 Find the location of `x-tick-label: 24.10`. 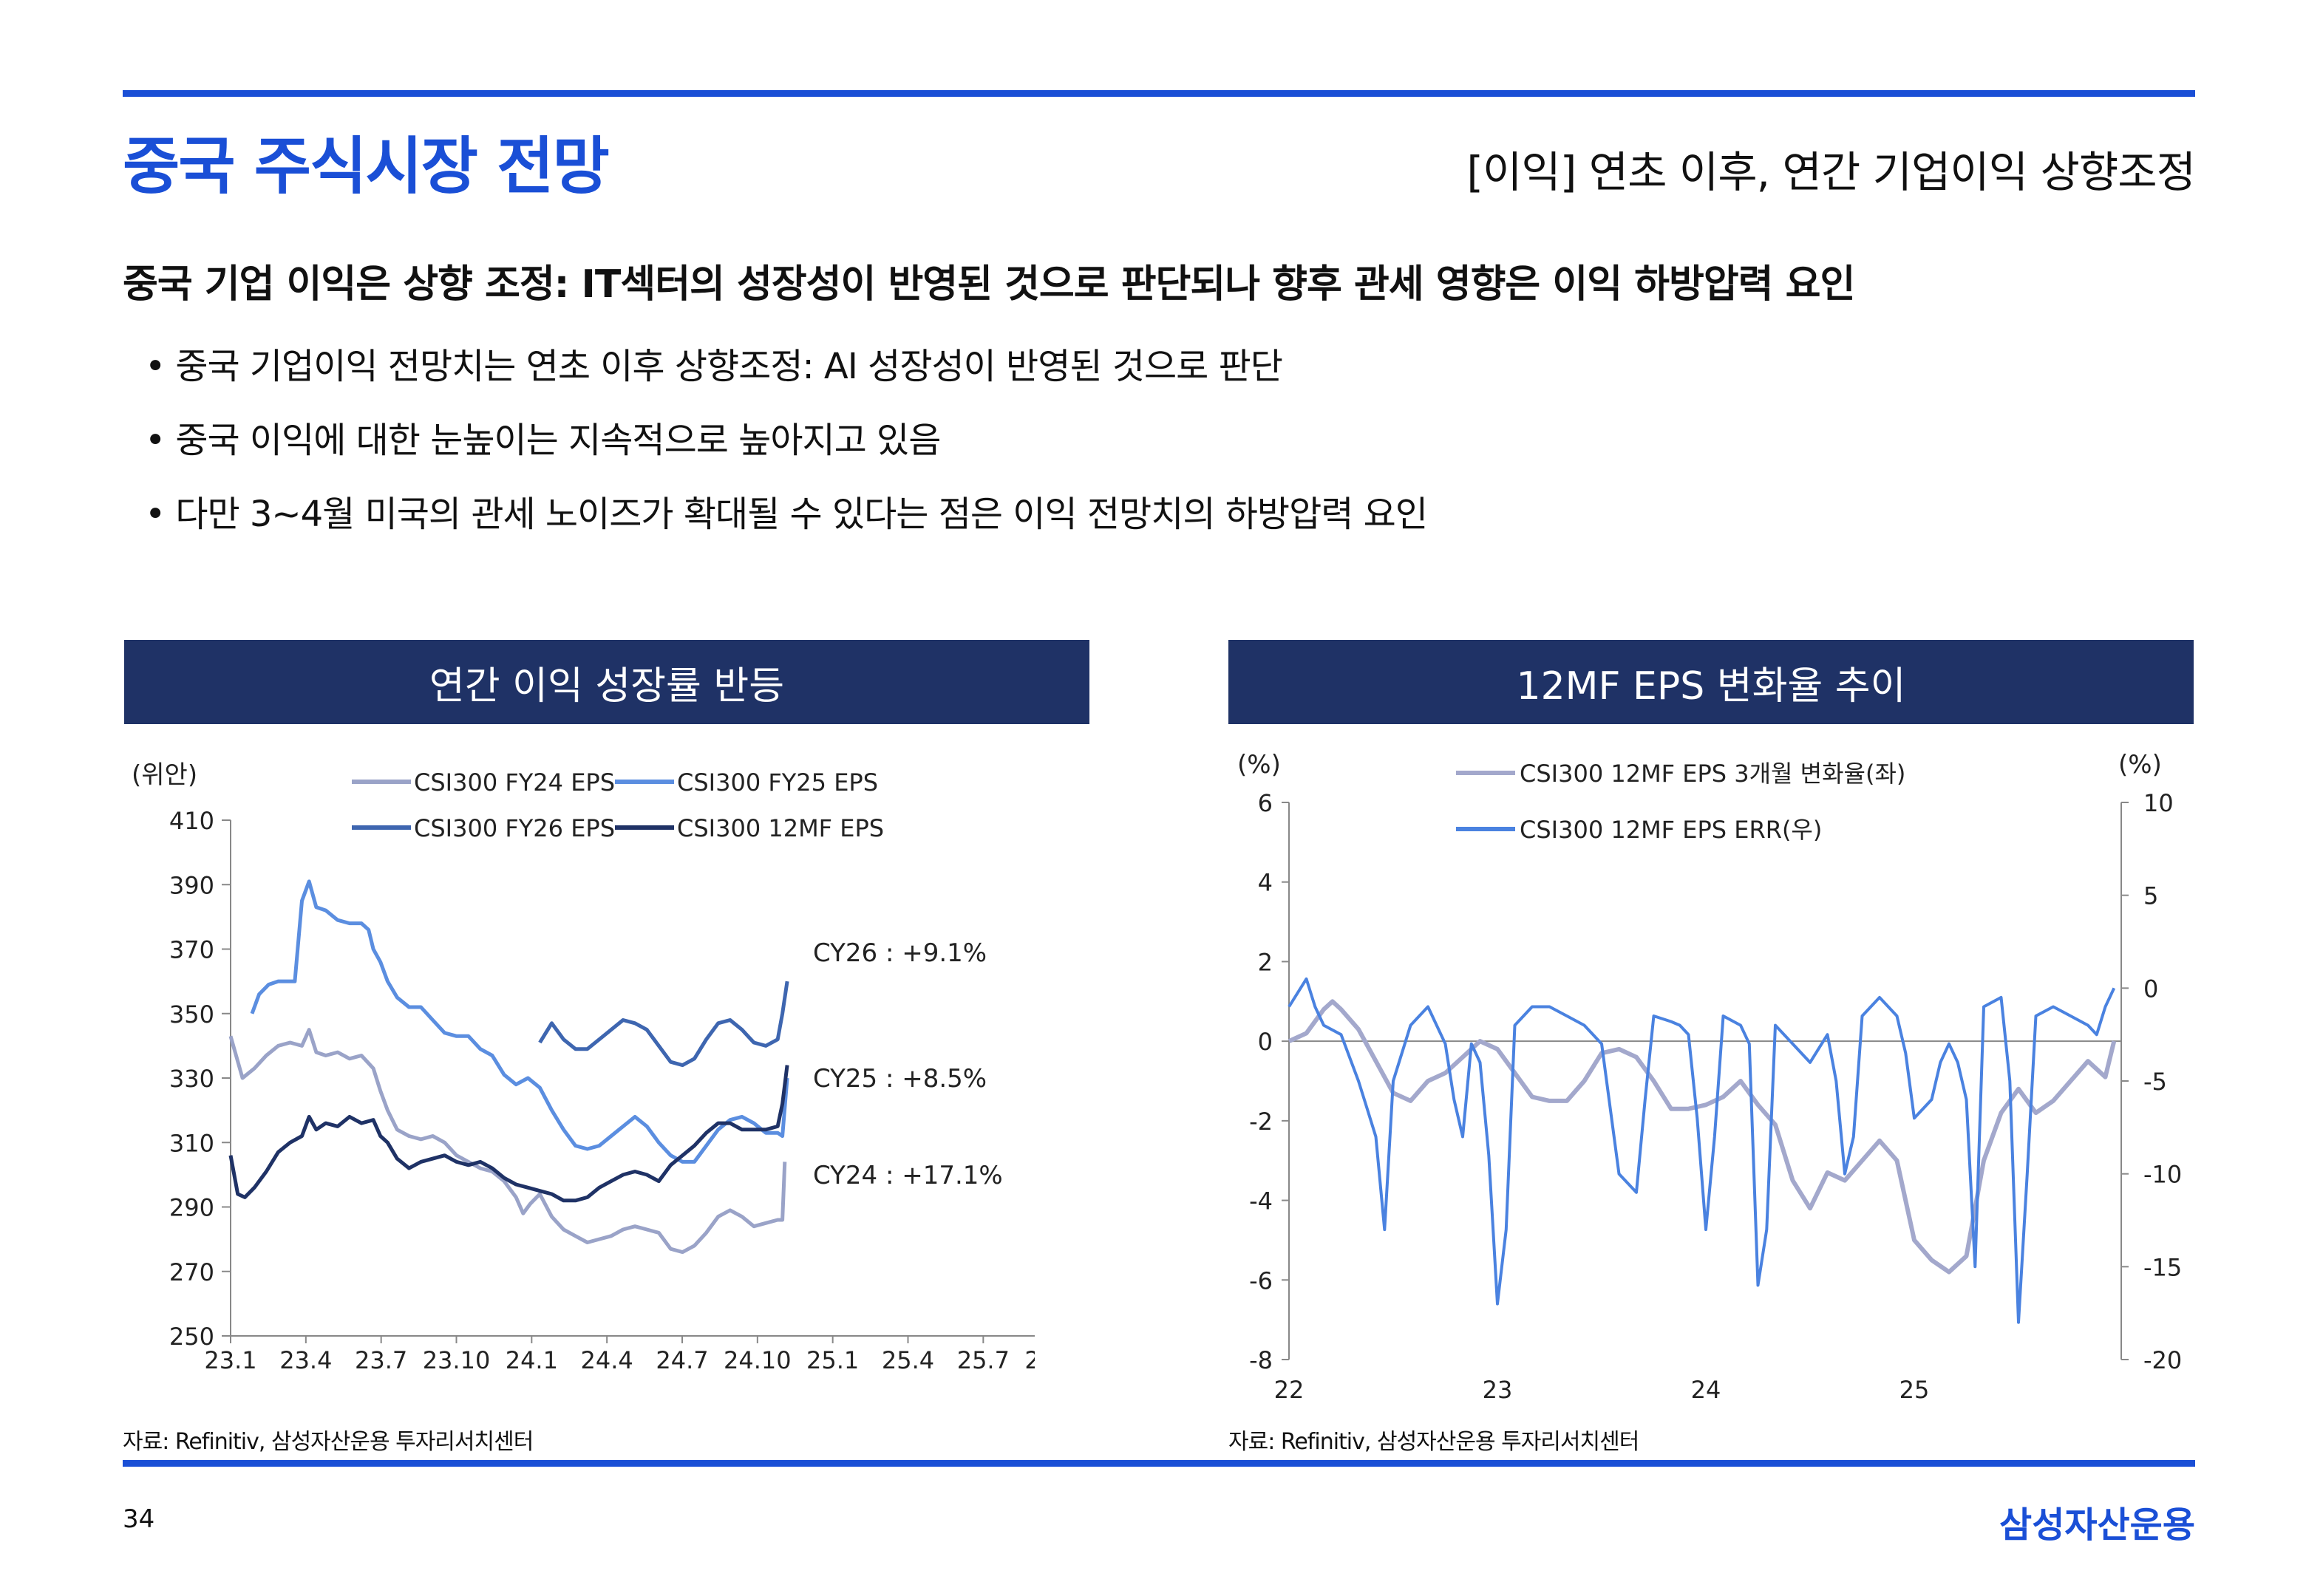

x-tick-label: 24.10 is located at coordinates (758, 1360).